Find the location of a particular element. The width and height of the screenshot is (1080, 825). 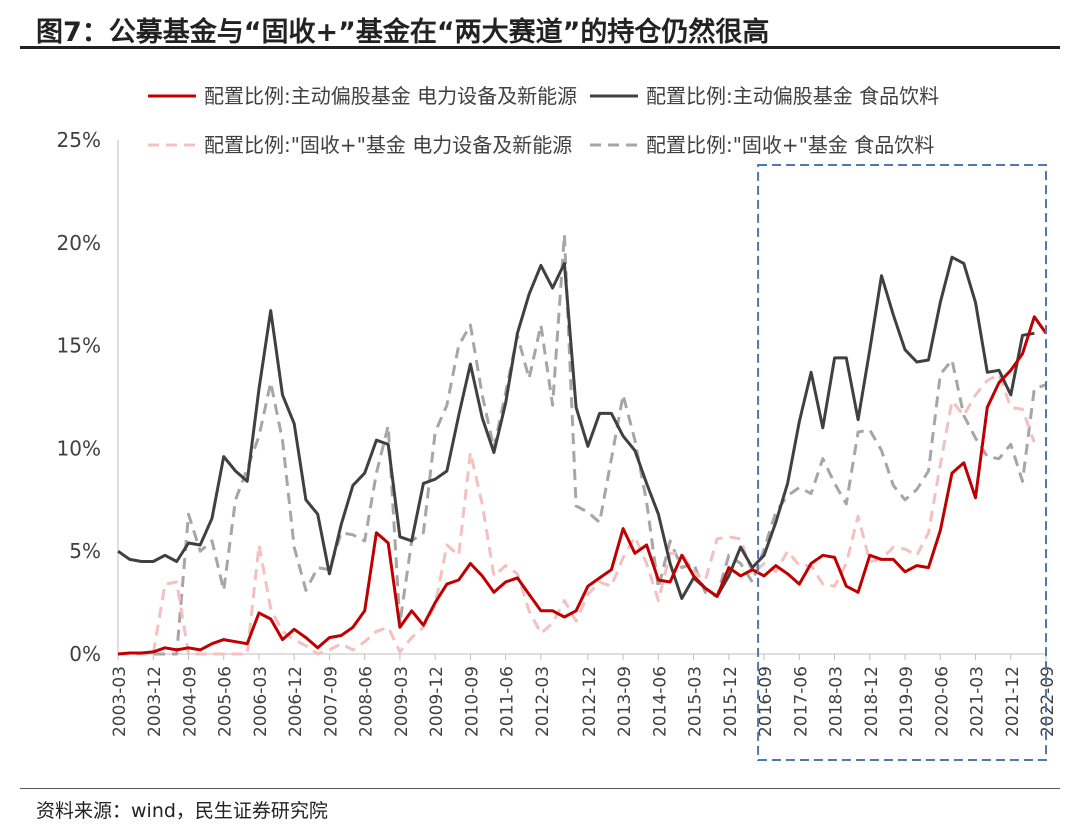

x-tick-label: 2021-12 is located at coordinates (1013, 701).